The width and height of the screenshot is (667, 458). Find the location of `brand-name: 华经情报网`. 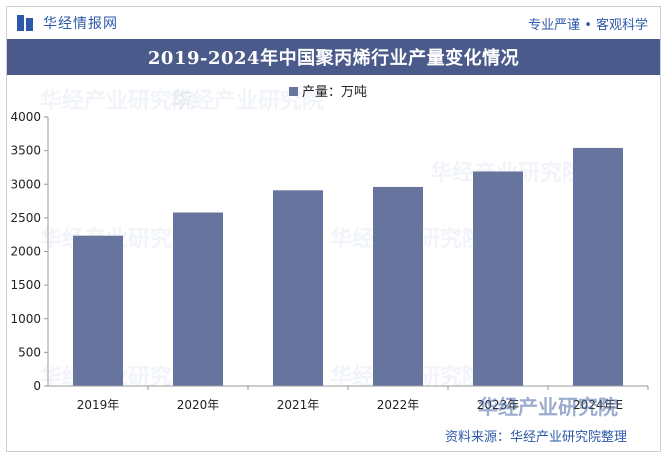

brand-name: 华经情报网 is located at coordinates (80, 24).